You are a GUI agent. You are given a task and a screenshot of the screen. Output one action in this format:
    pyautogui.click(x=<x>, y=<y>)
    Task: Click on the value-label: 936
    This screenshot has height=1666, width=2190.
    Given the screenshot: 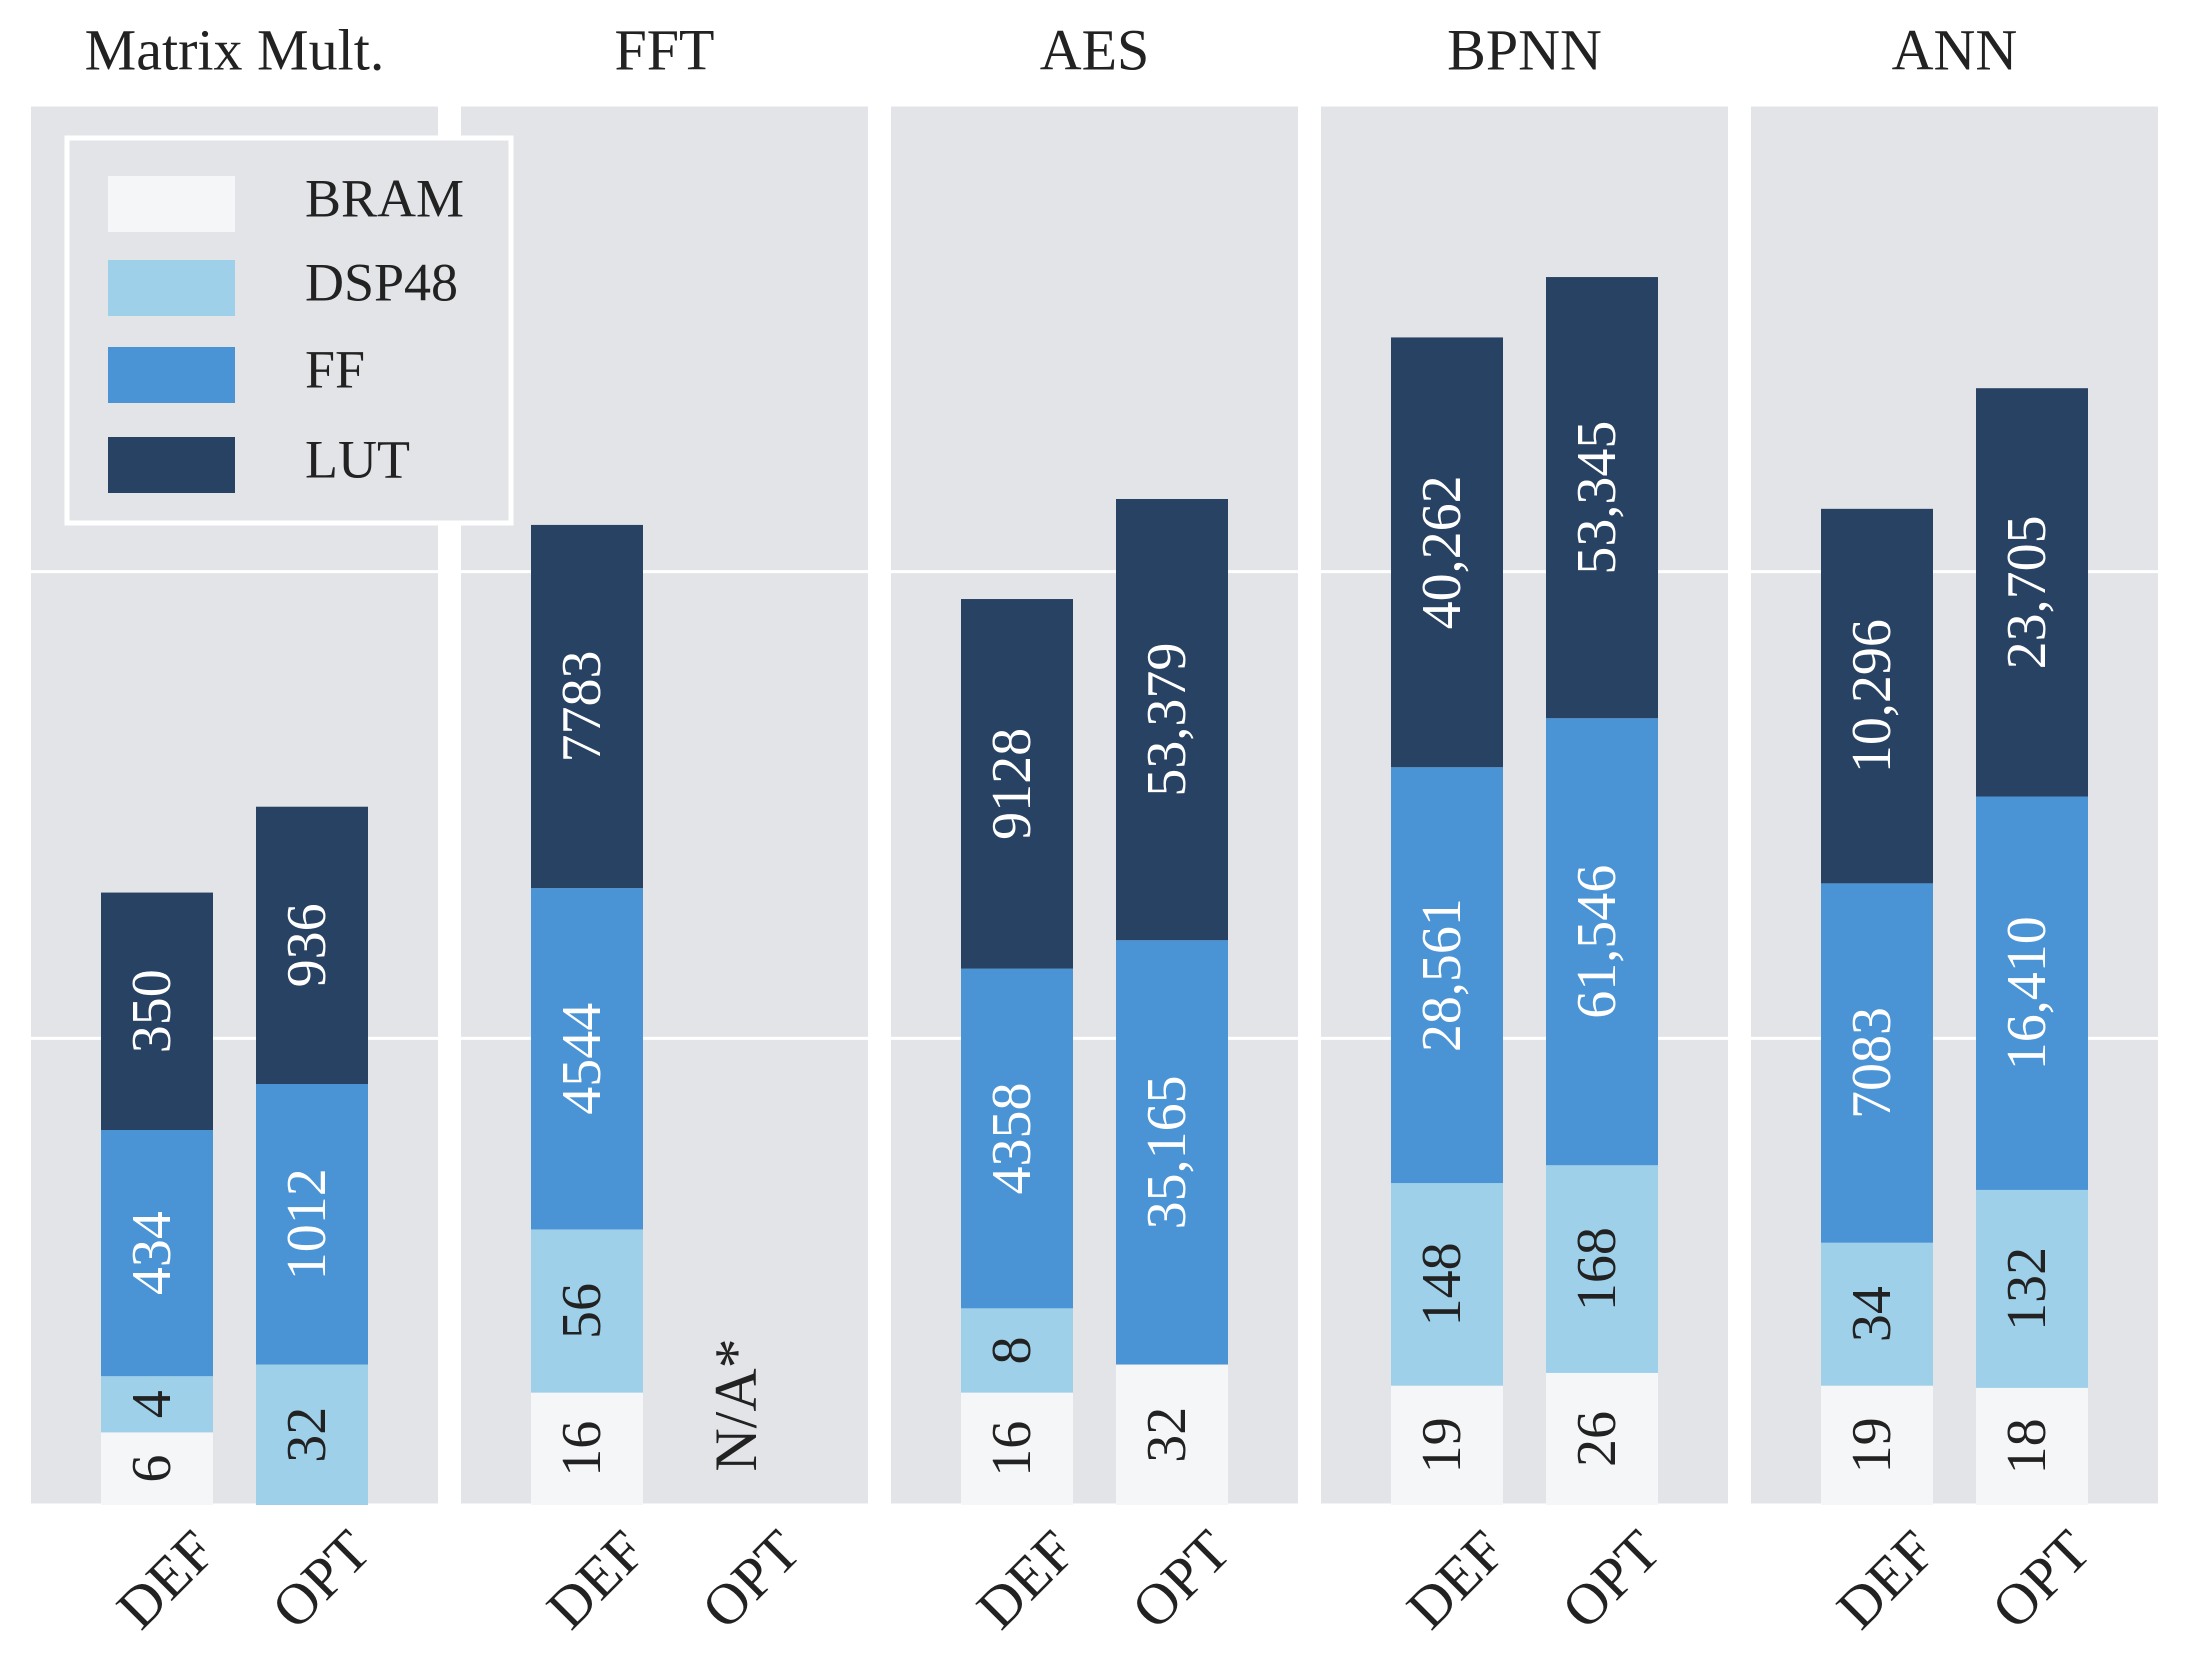 What is the action you would take?
    pyautogui.click(x=307, y=945)
    